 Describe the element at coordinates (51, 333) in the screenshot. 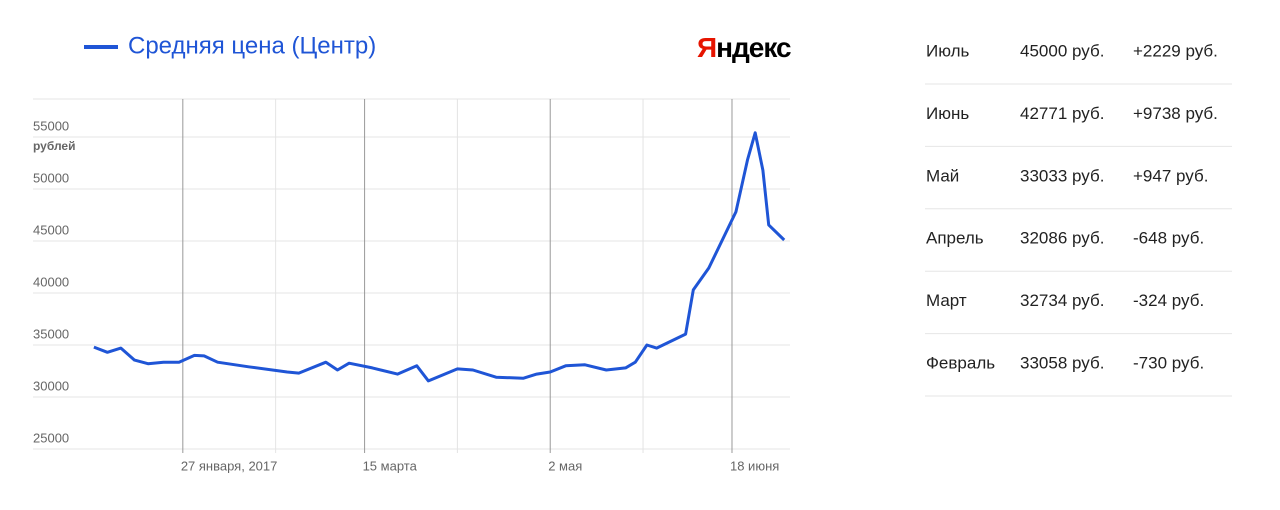

I see `y-tick-label: 35000` at that location.